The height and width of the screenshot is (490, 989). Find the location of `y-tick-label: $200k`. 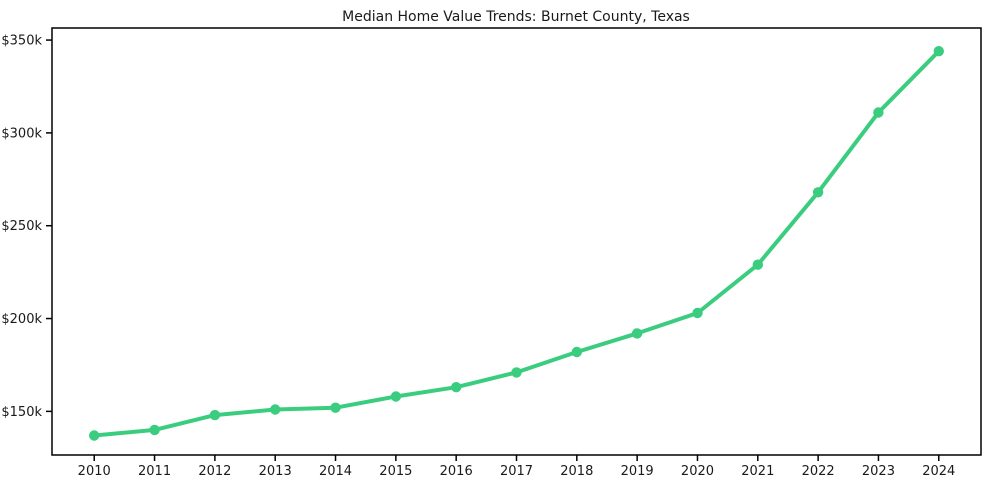

y-tick-label: $200k is located at coordinates (21, 319).